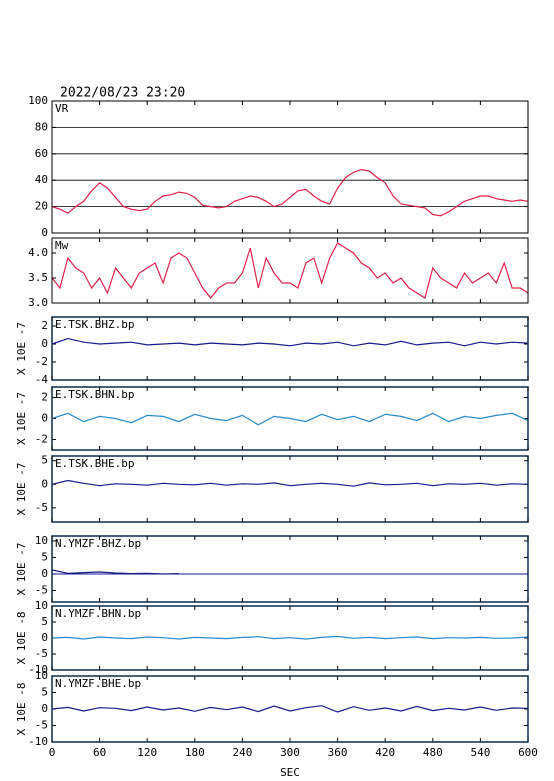 Image resolution: width=554 pixels, height=781 pixels. What do you see at coordinates (385, 752) in the screenshot?
I see `x-tick-label: 420` at bounding box center [385, 752].